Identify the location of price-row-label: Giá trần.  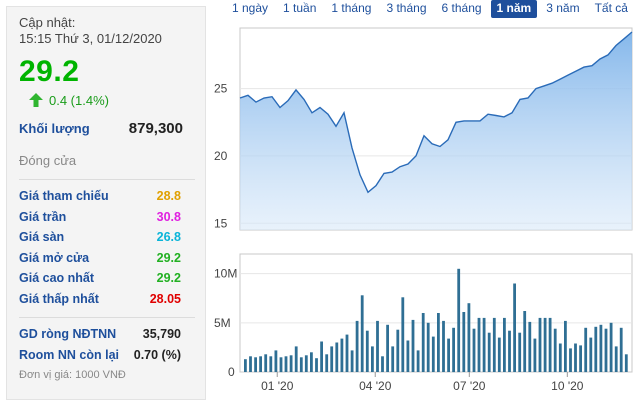
(43, 216).